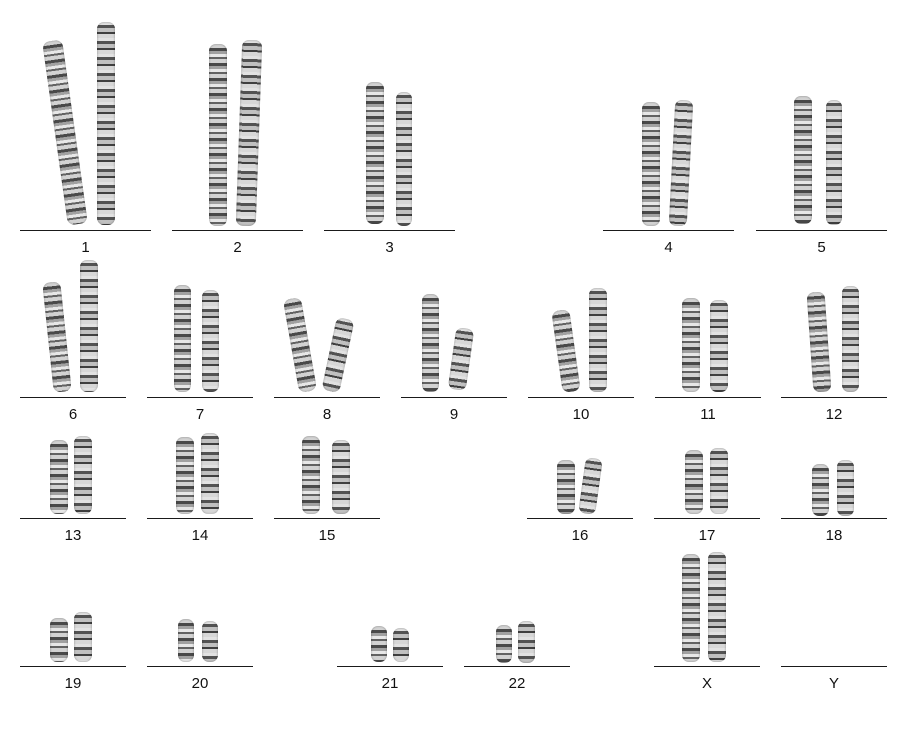 This screenshot has width=913, height=735. I want to click on chromosome-15-a, so click(311, 475).